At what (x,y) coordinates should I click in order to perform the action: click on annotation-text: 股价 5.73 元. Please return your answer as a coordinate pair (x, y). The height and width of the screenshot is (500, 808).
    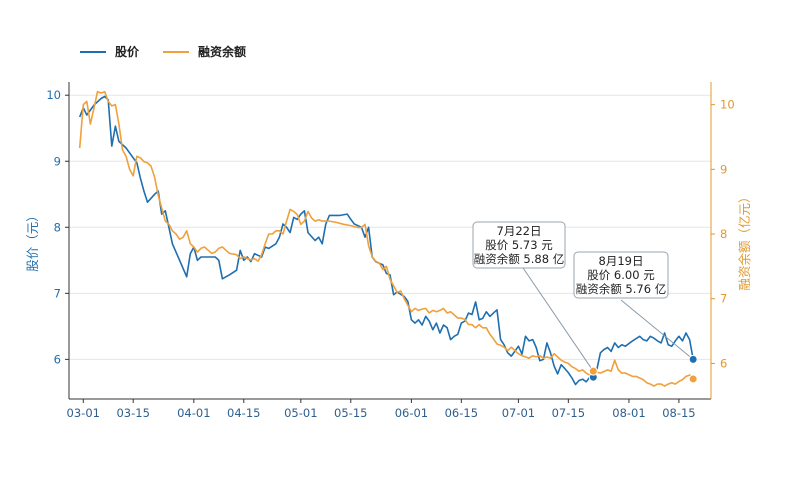
    Looking at the image, I should click on (519, 245).